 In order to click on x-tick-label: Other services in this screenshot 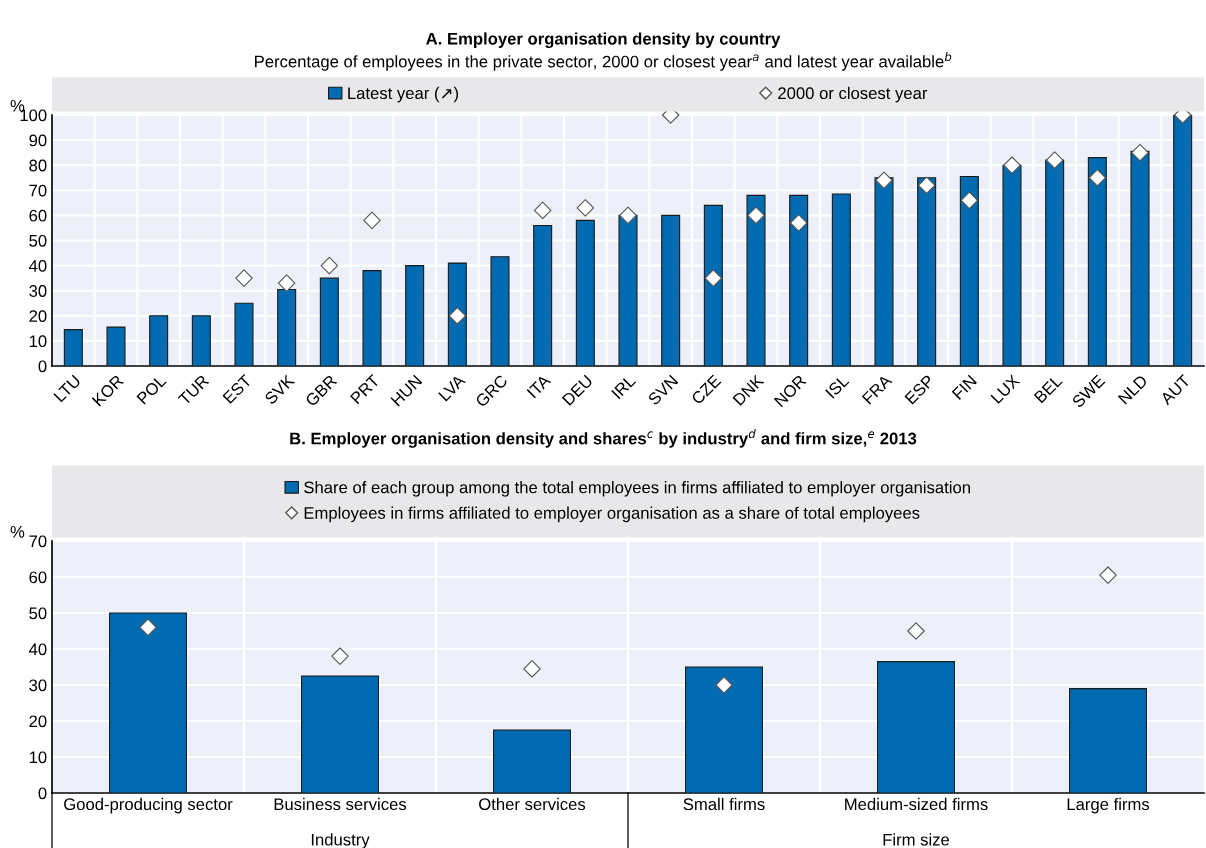, I will do `click(532, 804)`.